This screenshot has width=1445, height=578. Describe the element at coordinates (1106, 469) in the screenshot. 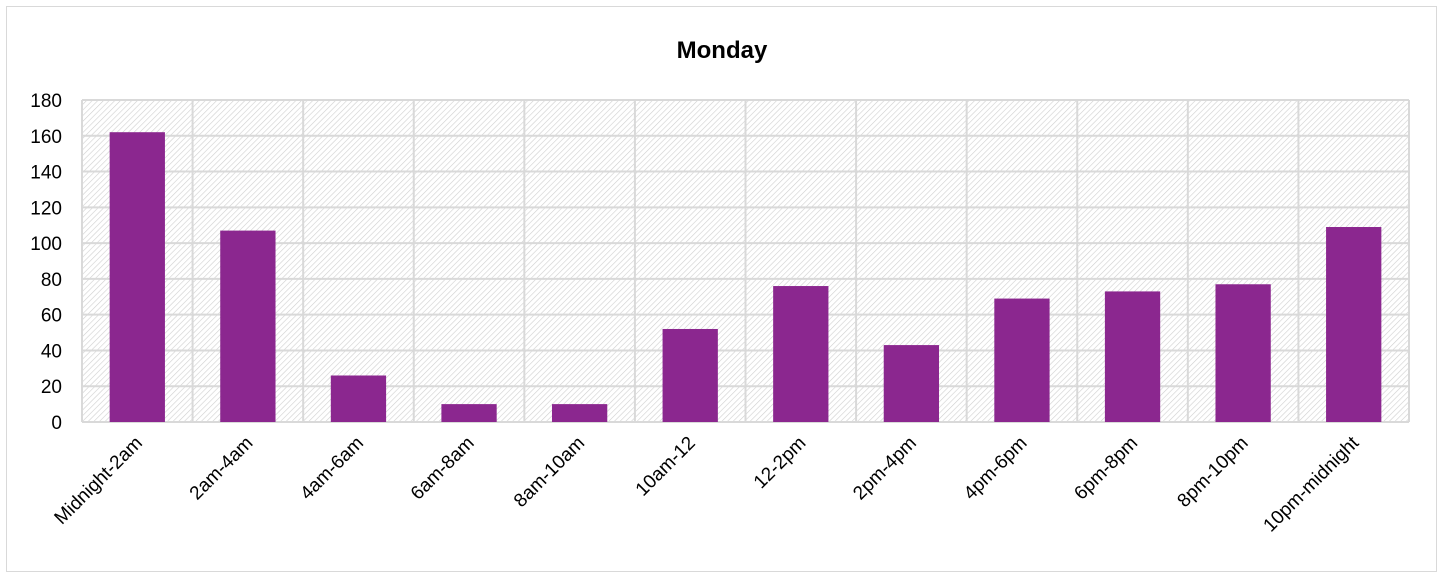

I see `x-tick-label: 6pm-8pm` at that location.